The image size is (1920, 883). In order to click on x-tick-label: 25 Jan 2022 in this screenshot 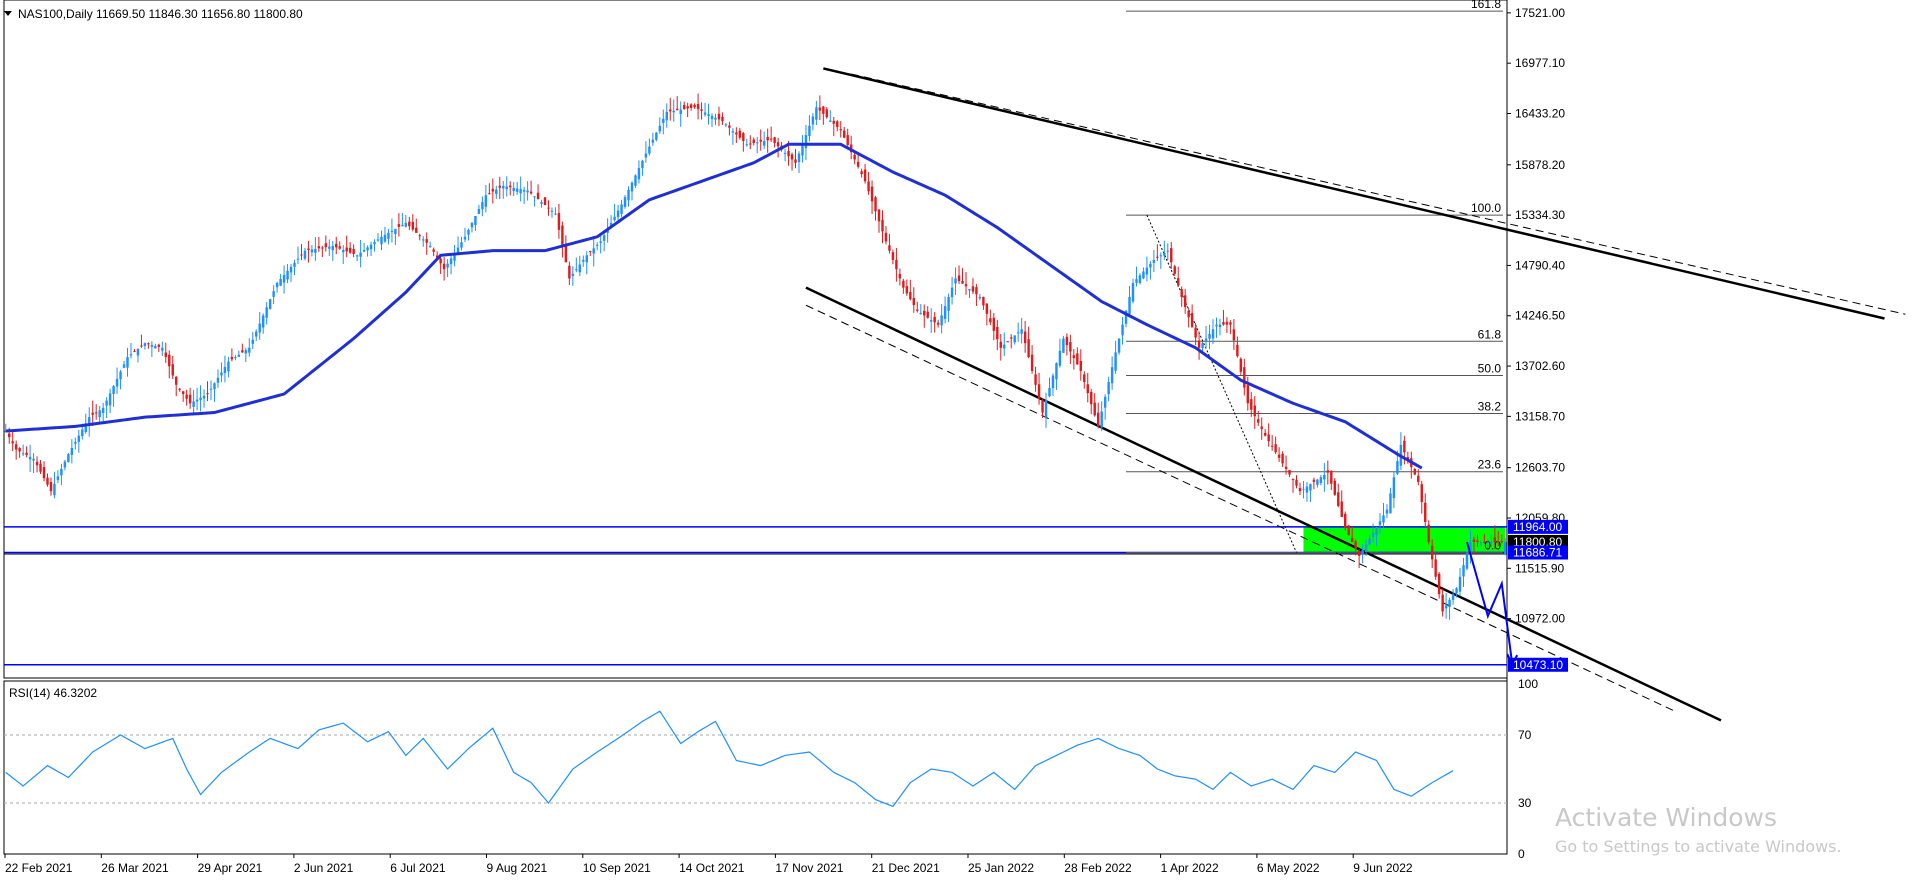, I will do `click(1001, 868)`.